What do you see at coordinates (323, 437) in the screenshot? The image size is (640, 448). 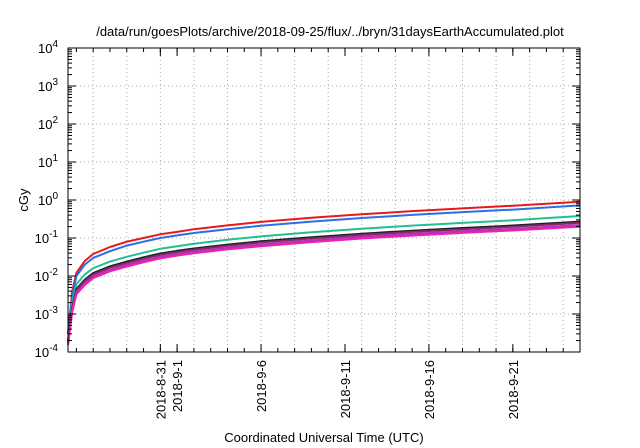 I see `x-axis-label: Coordinated Universal Time (UTC)` at bounding box center [323, 437].